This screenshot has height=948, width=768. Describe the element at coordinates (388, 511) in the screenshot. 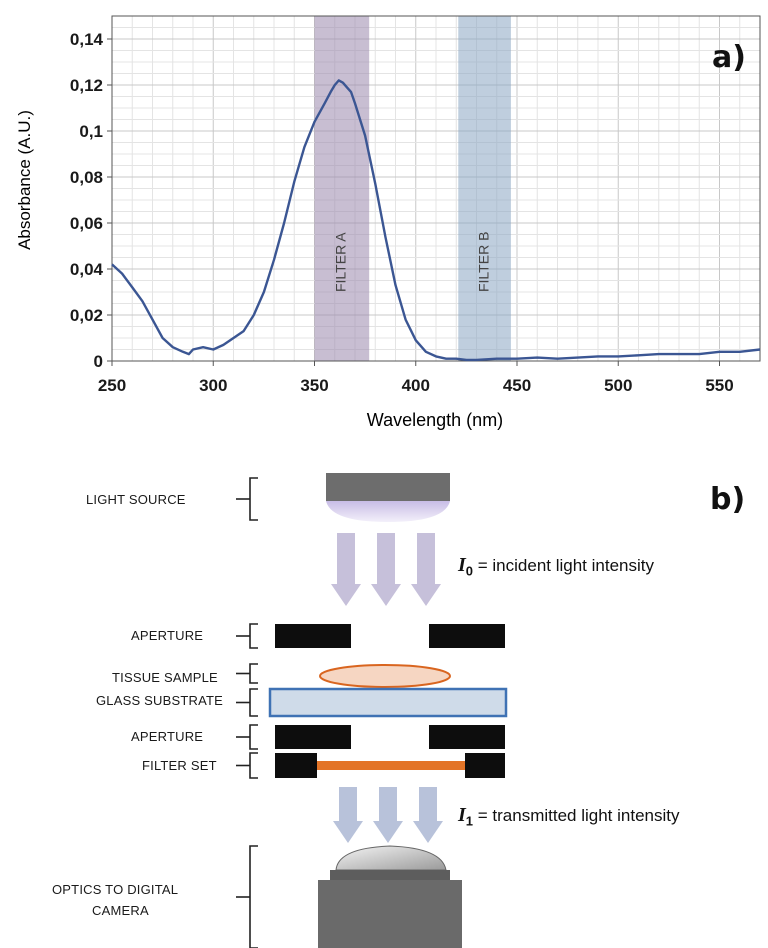

I see `light-glow` at that location.